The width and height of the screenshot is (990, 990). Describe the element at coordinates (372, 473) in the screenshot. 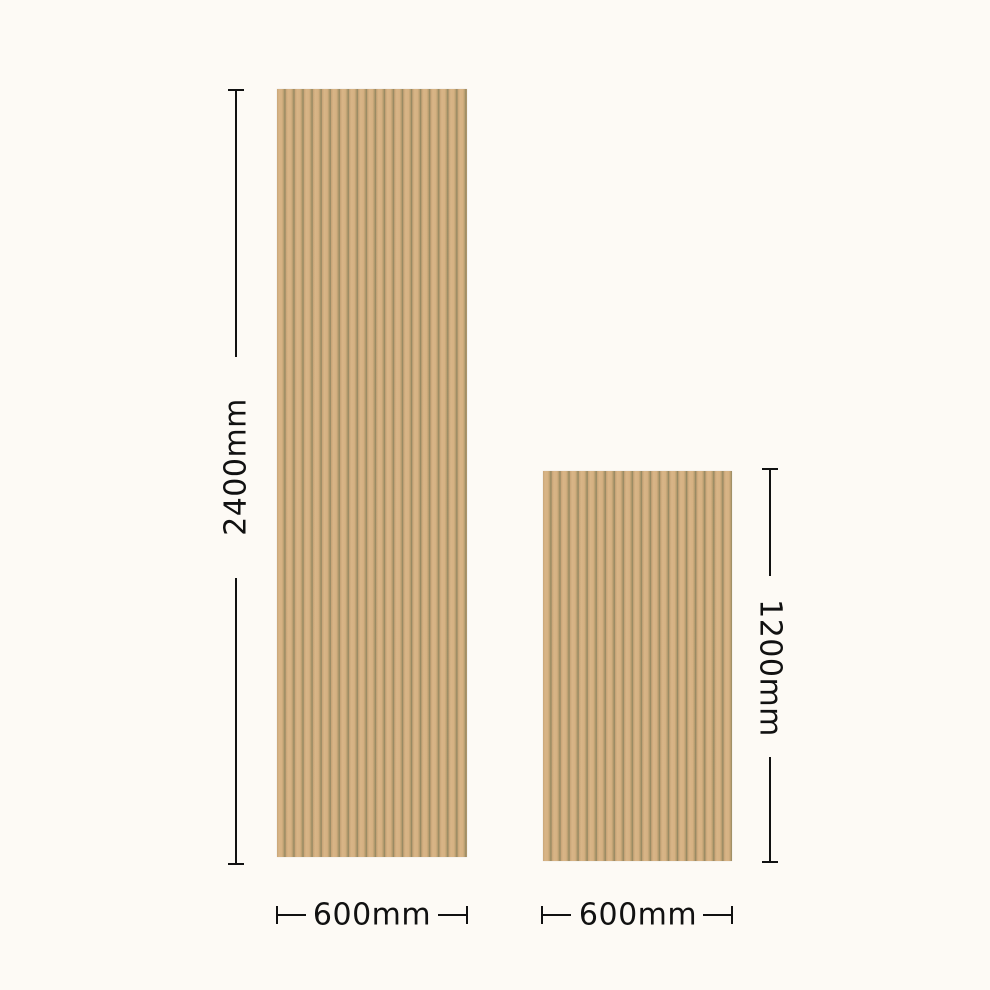

I see `tall-fluted-panel` at that location.